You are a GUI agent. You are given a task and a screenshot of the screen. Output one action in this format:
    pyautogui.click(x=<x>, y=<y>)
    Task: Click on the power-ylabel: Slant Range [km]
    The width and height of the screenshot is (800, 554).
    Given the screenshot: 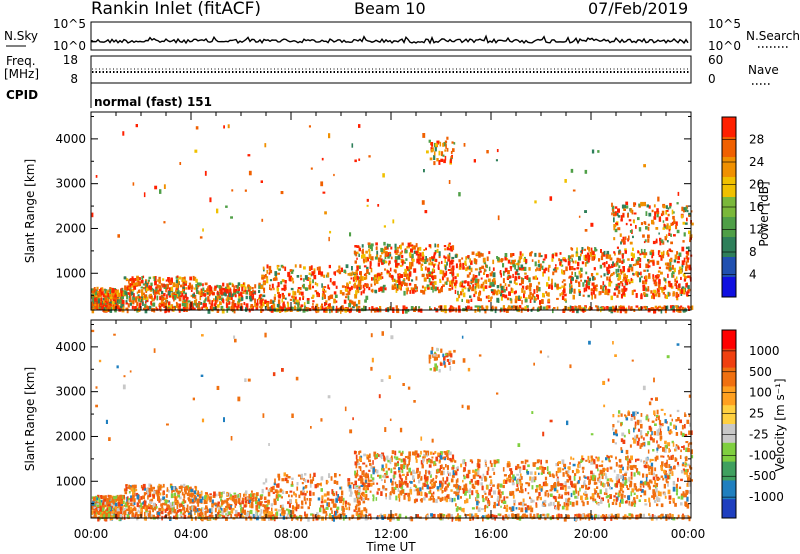 What is the action you would take?
    pyautogui.click(x=30, y=211)
    